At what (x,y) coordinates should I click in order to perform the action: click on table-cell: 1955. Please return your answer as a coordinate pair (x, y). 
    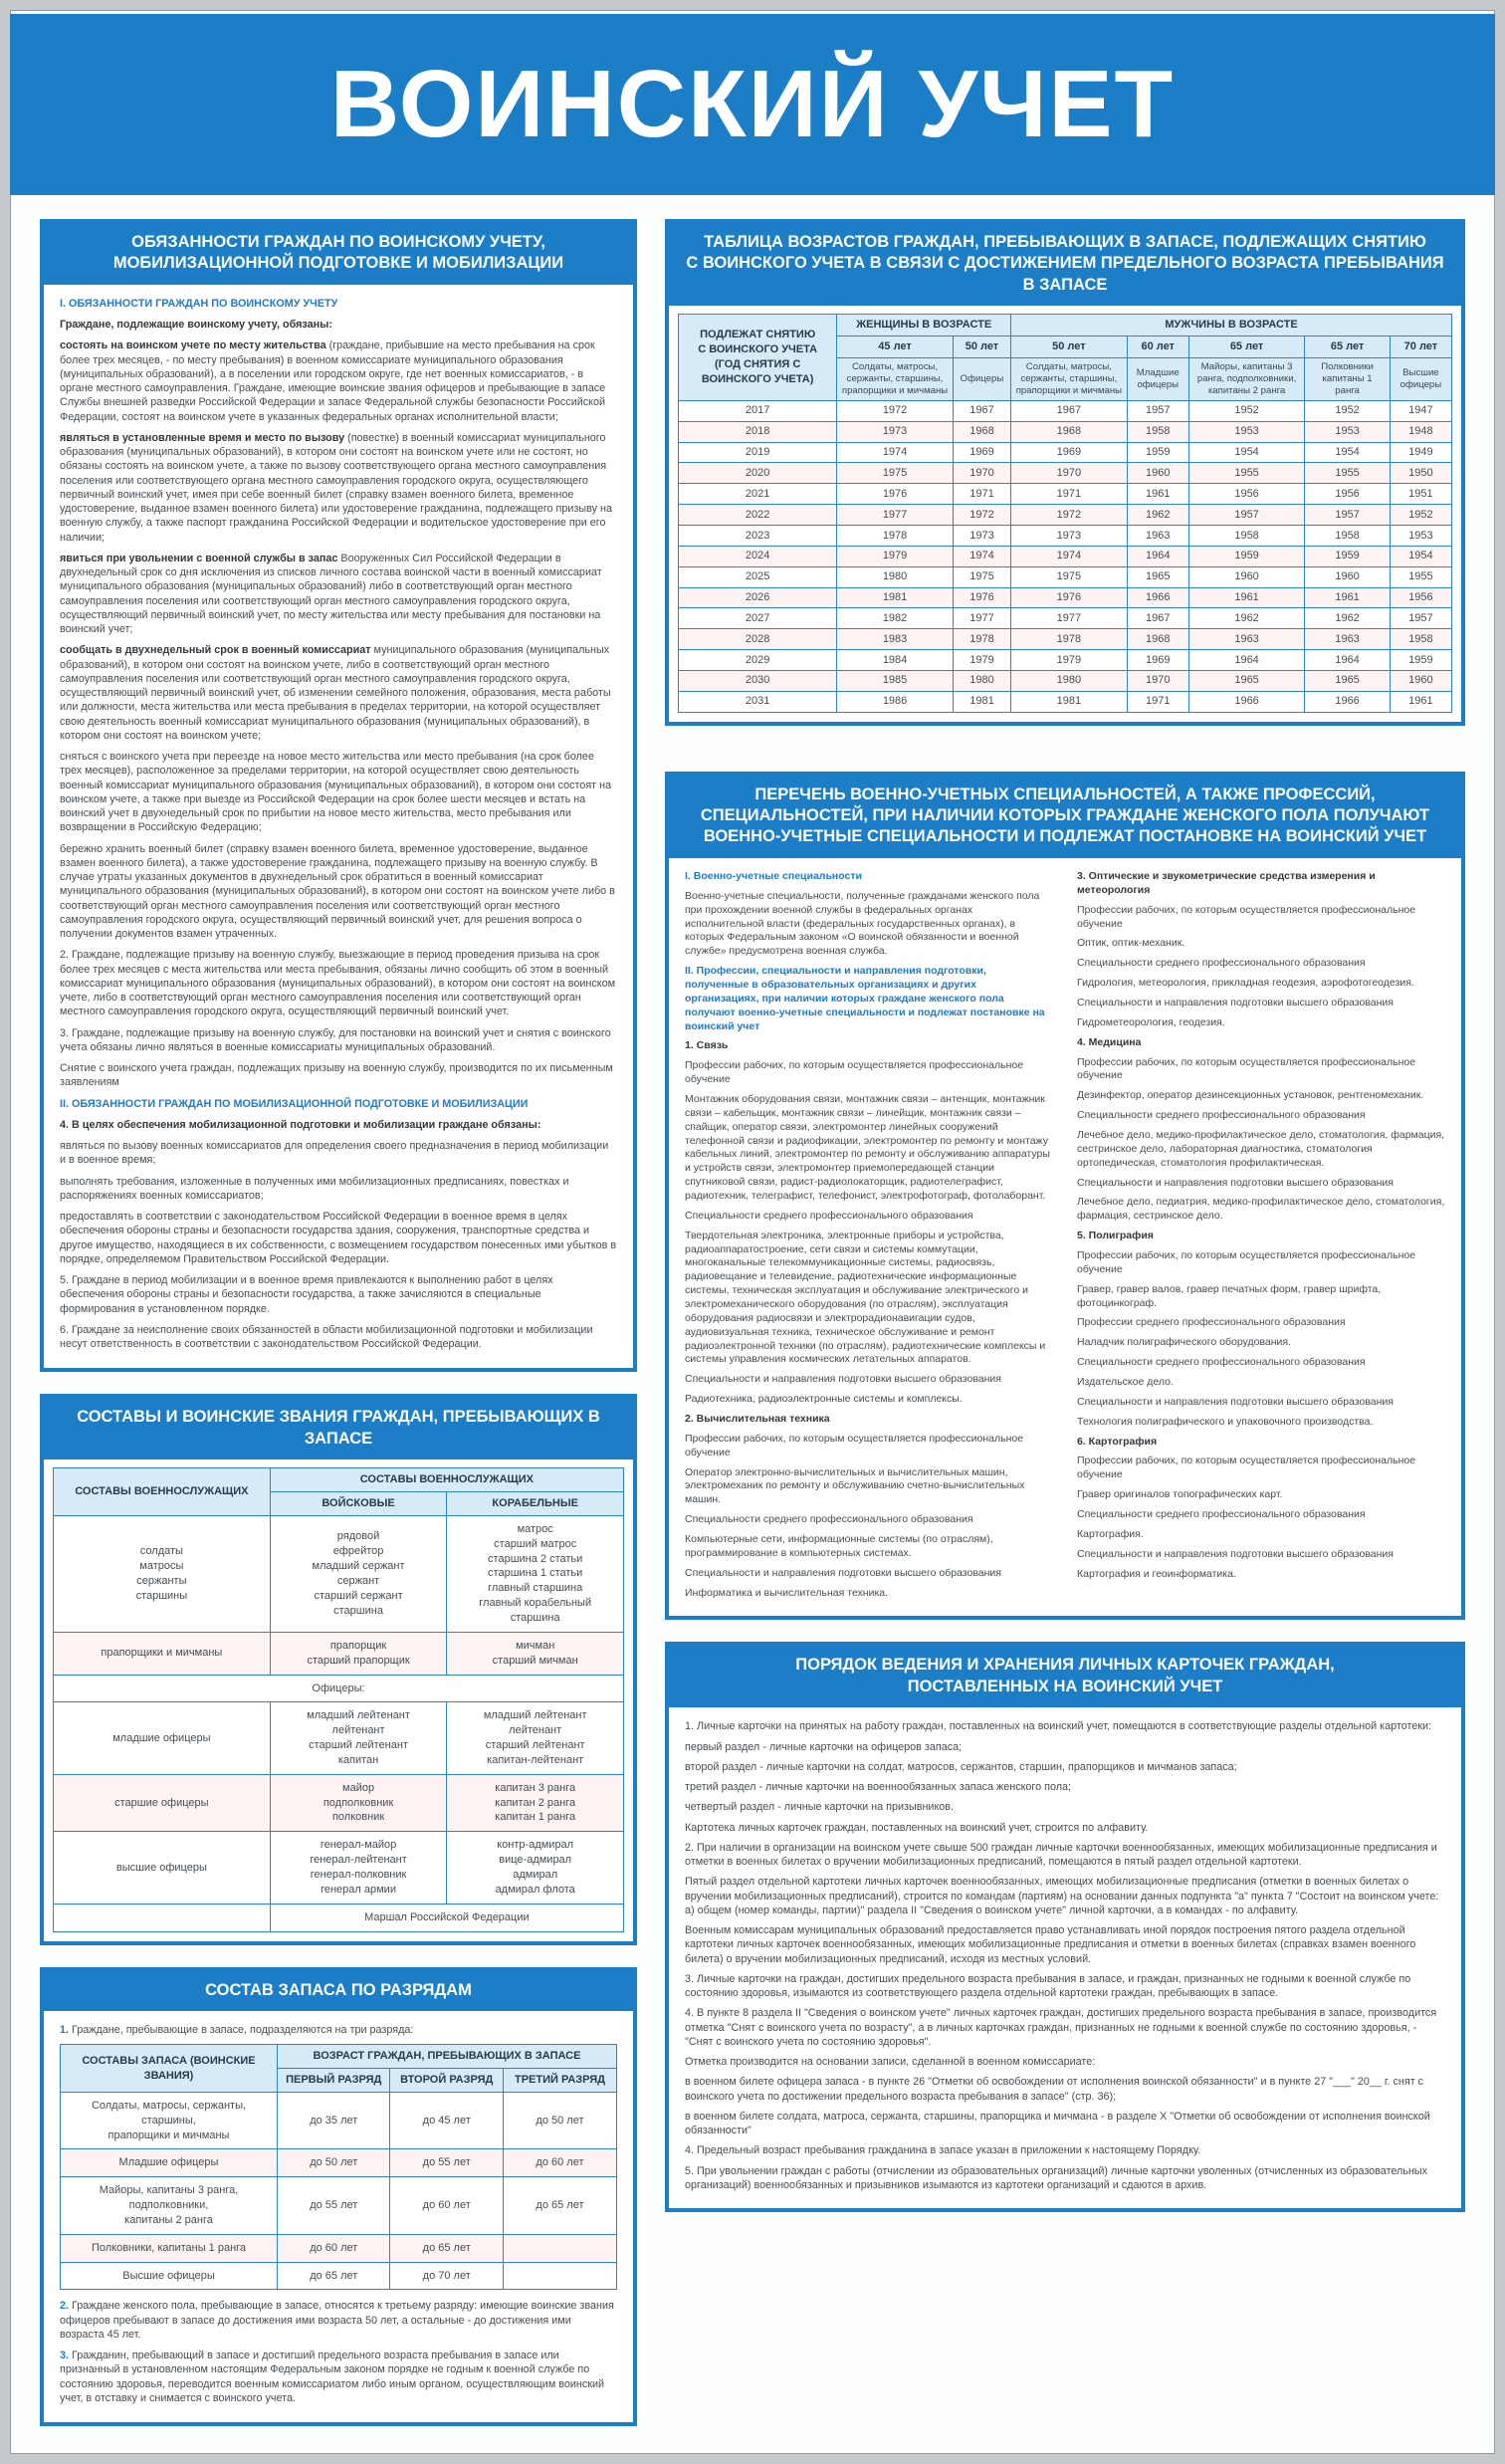
    Looking at the image, I should click on (1247, 474).